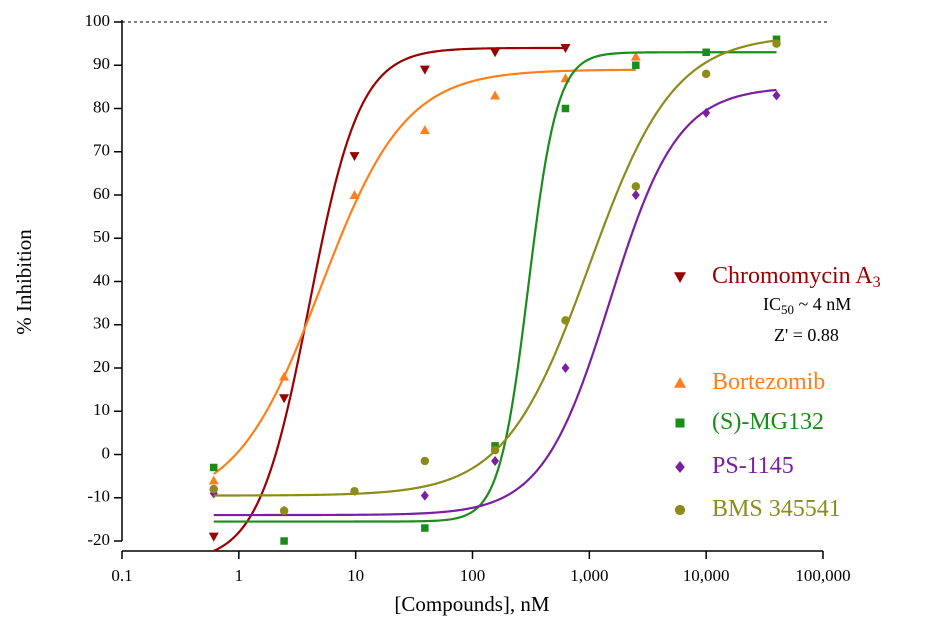  Describe the element at coordinates (121, 575) in the screenshot. I see `x-tick-label: 0.1` at that location.